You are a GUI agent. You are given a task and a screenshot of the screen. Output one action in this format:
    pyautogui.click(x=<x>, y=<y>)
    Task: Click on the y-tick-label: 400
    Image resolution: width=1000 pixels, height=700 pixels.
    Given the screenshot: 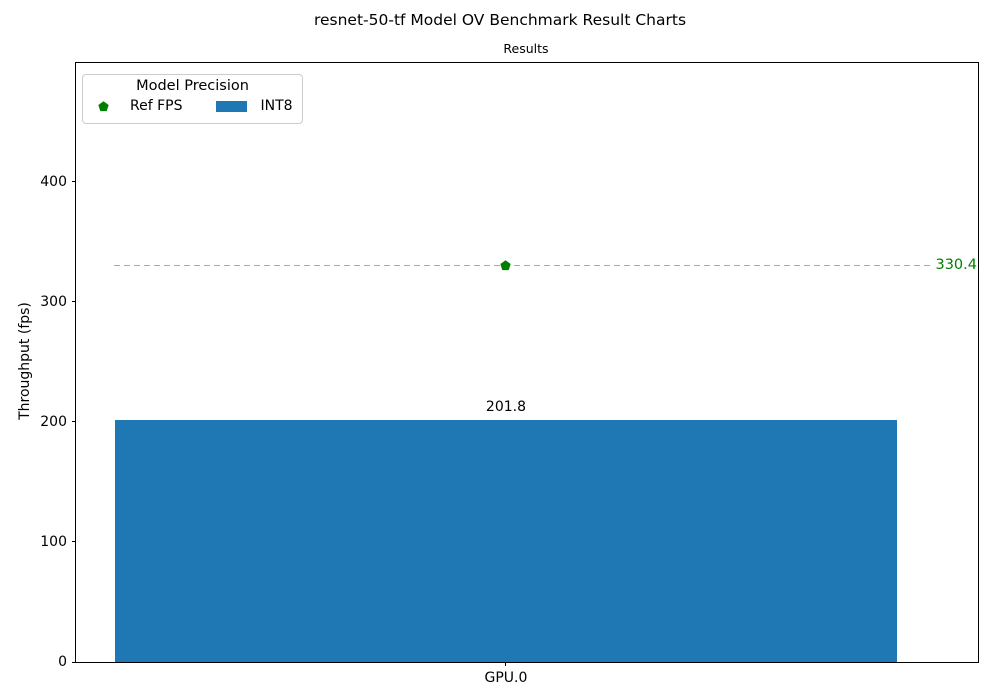 What is the action you would take?
    pyautogui.click(x=53, y=181)
    